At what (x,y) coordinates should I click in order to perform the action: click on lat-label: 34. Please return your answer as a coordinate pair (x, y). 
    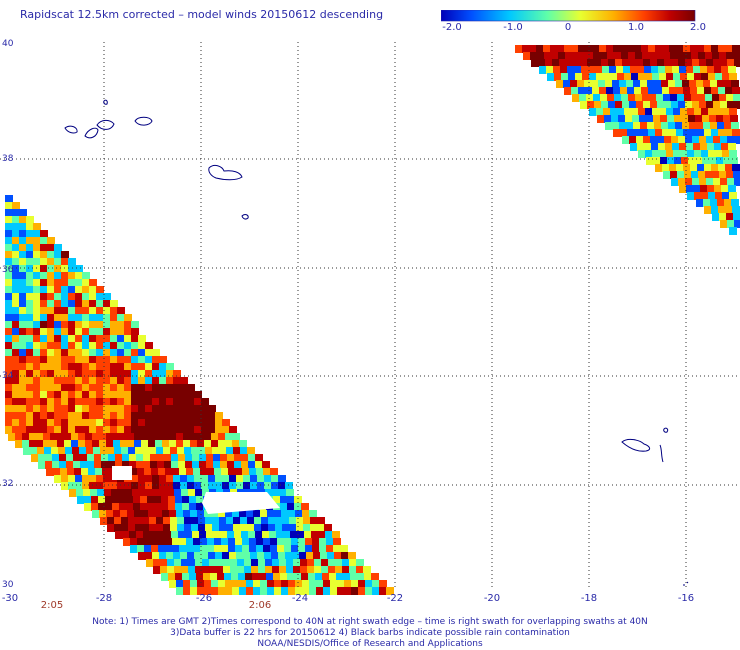
    Looking at the image, I should click on (8, 376).